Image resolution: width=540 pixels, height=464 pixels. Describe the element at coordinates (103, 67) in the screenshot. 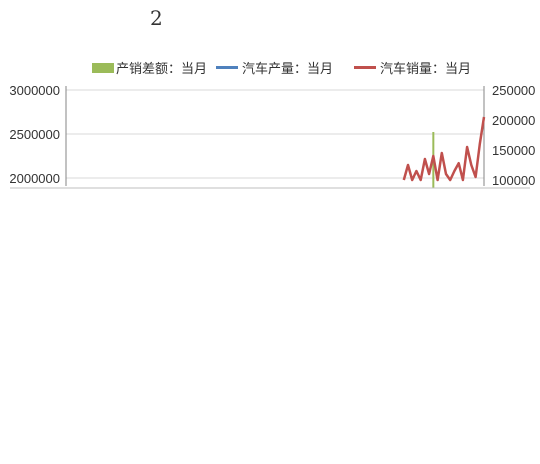

I see `legend-swatch-diff` at that location.